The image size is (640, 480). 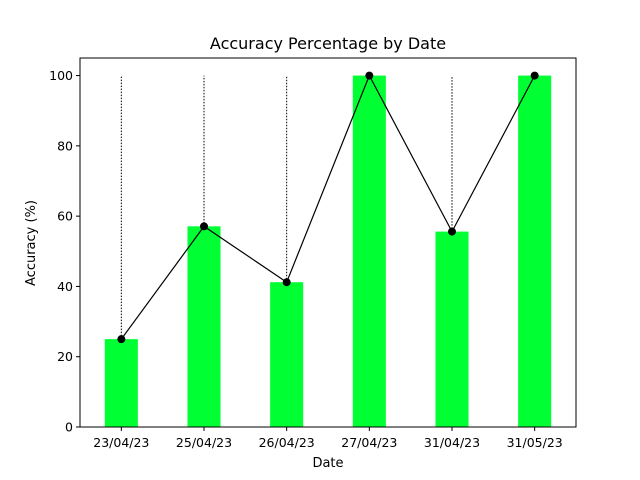 What do you see at coordinates (452, 442) in the screenshot?
I see `x-tick-label-4: 31/04/23` at bounding box center [452, 442].